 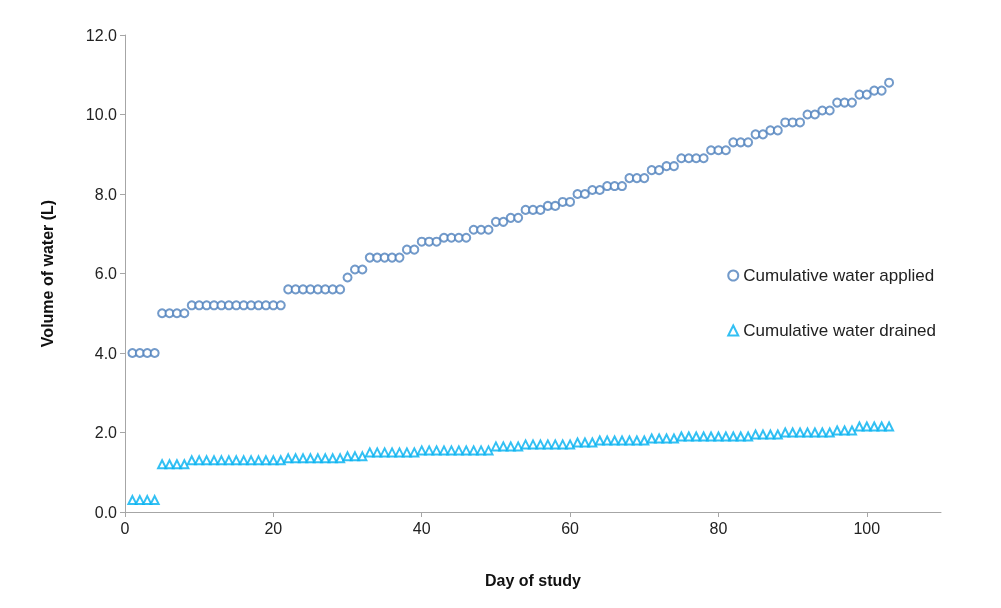 I want to click on x-tick-label: 0, so click(x=125, y=528).